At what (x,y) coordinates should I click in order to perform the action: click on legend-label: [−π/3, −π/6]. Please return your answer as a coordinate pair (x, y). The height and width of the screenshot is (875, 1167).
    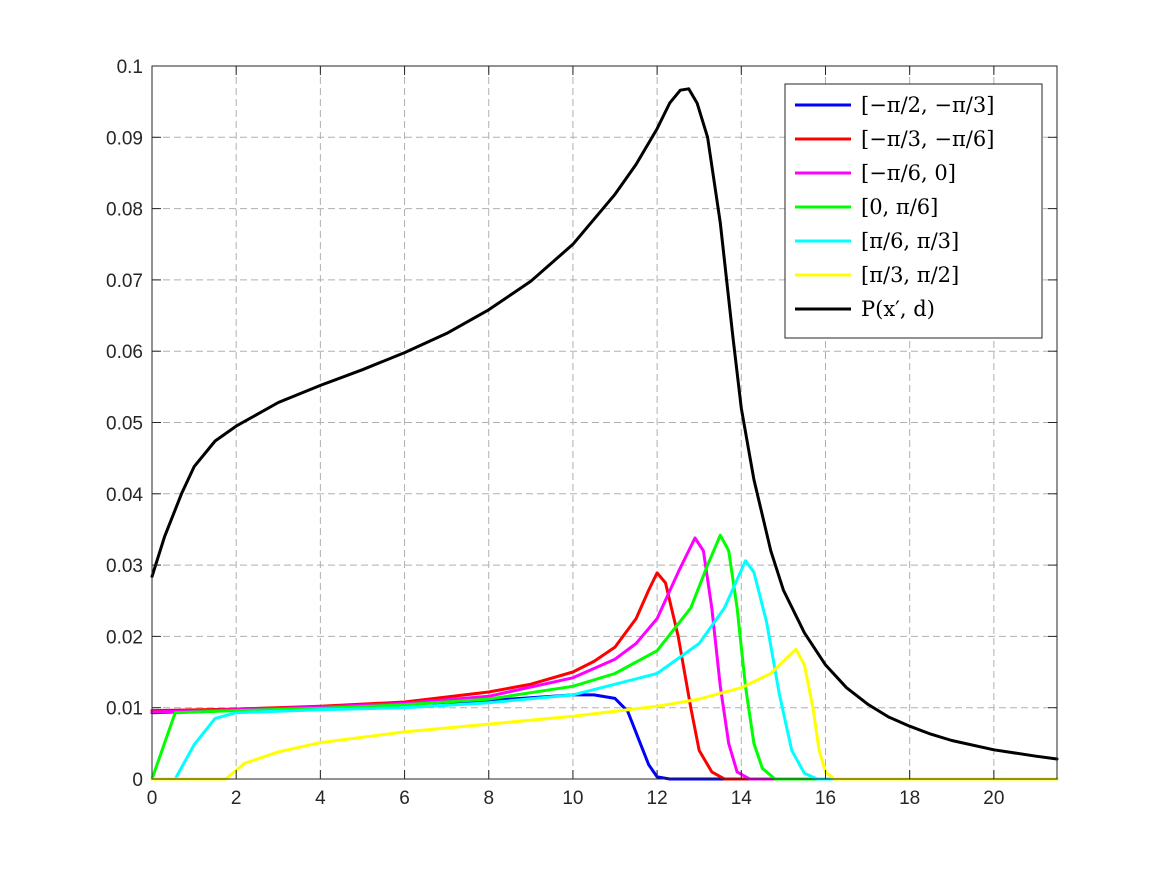
    Looking at the image, I should click on (927, 139).